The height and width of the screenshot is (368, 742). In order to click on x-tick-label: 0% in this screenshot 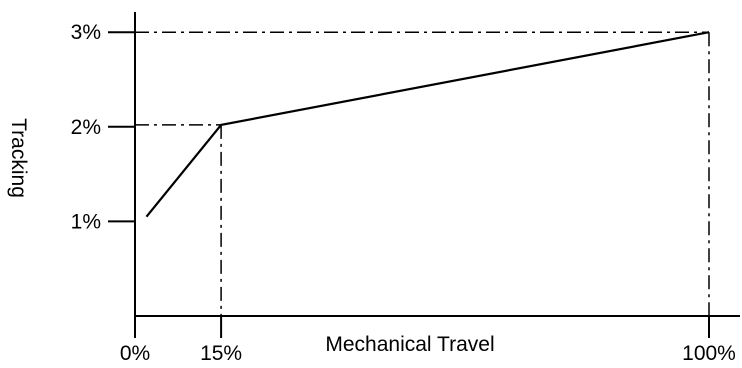, I will do `click(135, 353)`.